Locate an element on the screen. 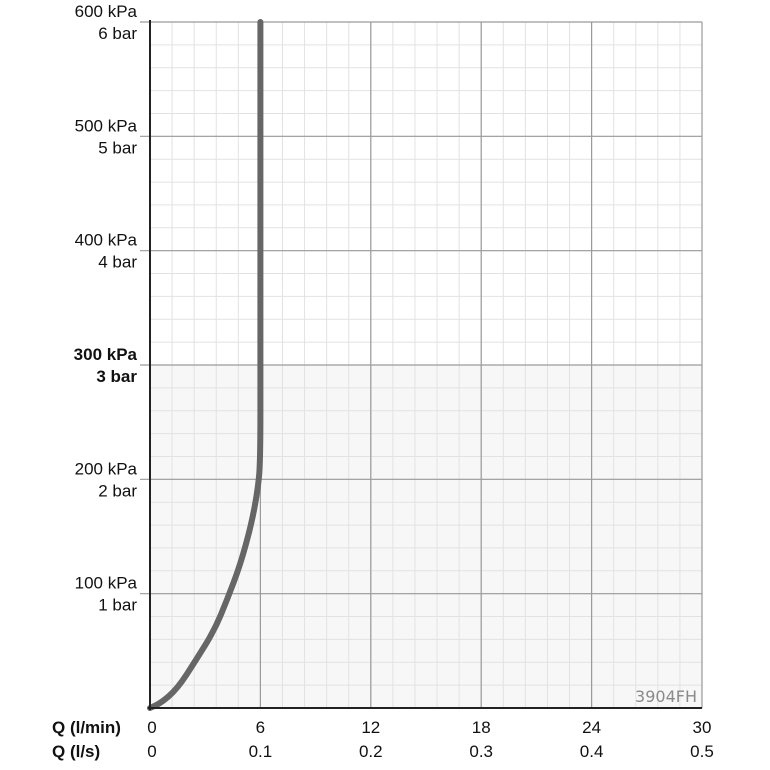 The image size is (770, 770). series-line is located at coordinates (205, 365).